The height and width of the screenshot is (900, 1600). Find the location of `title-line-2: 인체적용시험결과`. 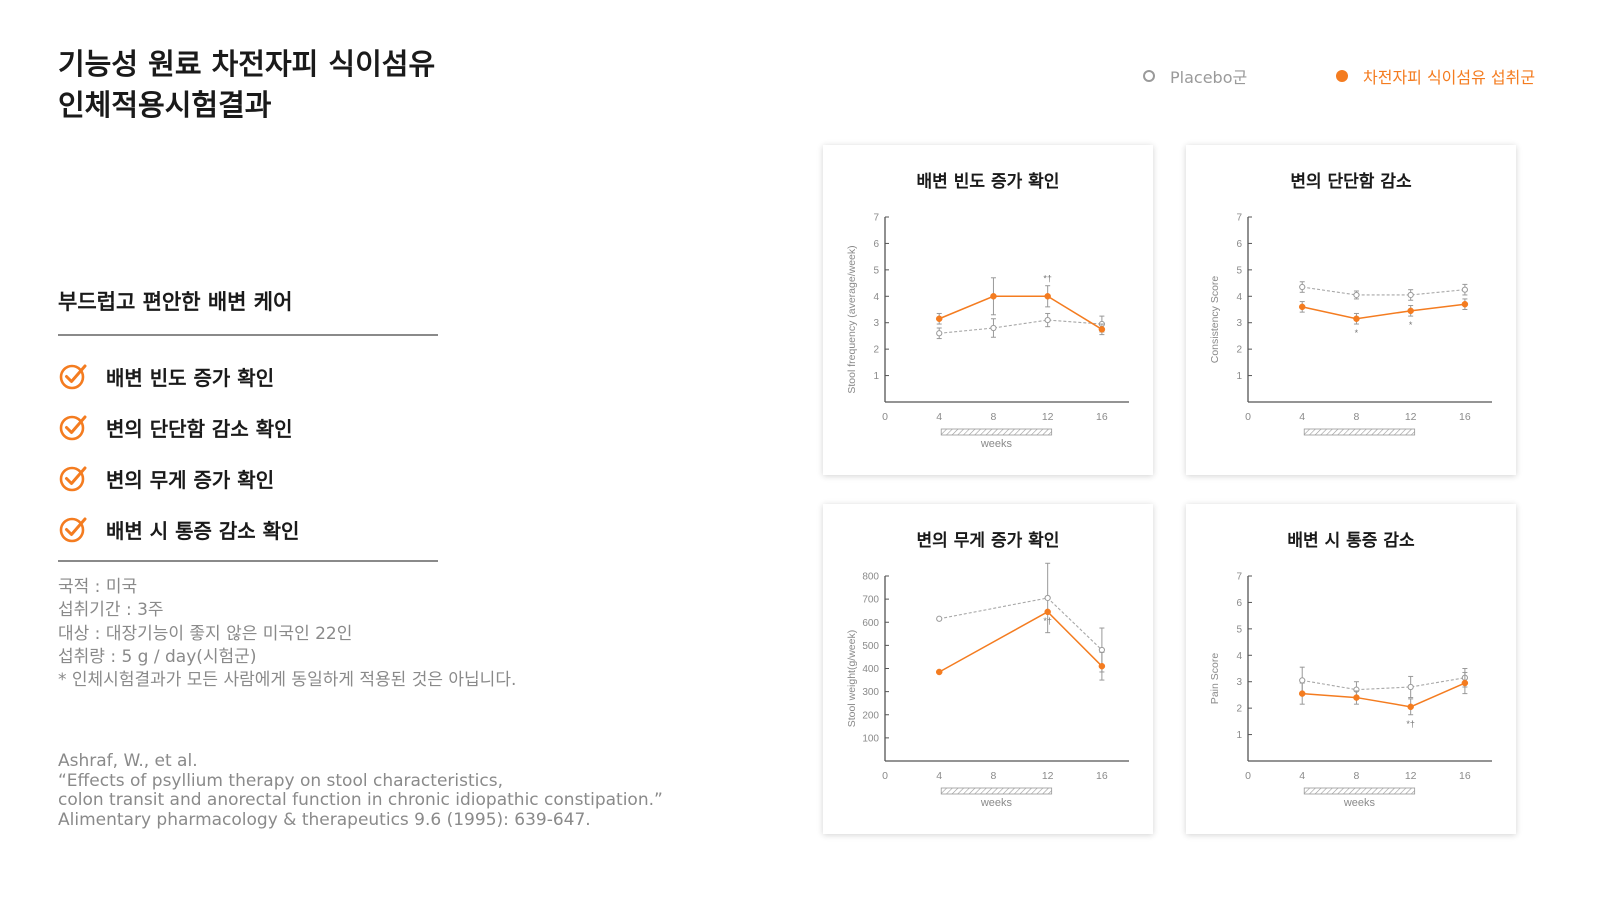

title-line-2: 인체적용시험결과 is located at coordinates (165, 105).